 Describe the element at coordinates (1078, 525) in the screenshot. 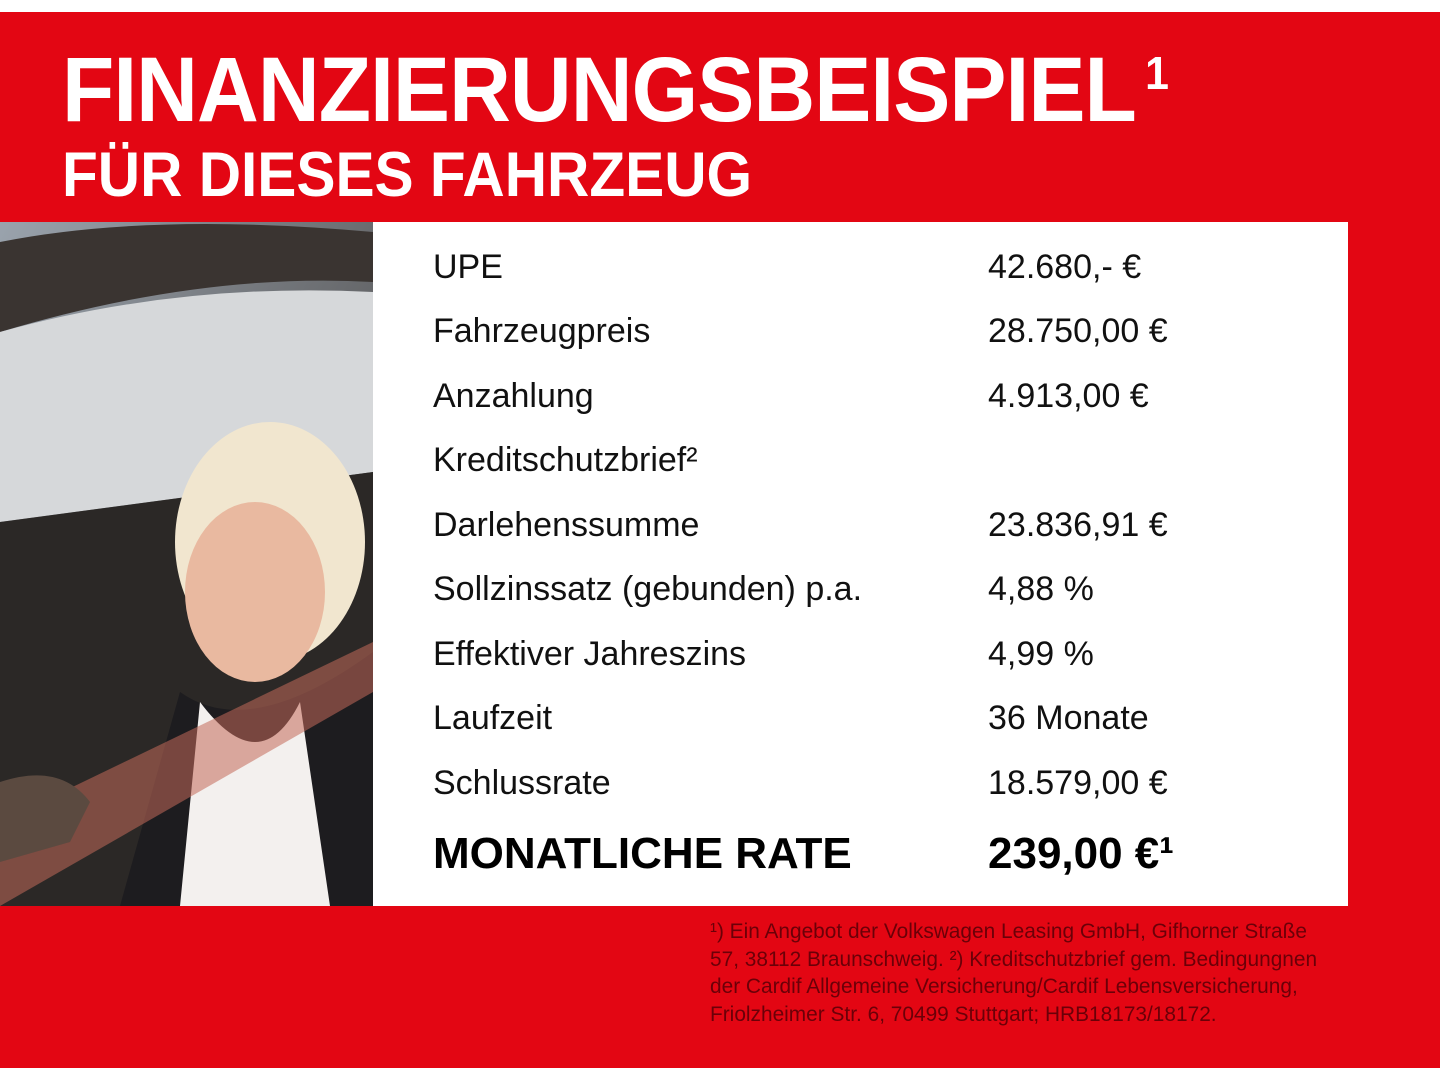

I see `row-value: 23.836,91 €` at that location.